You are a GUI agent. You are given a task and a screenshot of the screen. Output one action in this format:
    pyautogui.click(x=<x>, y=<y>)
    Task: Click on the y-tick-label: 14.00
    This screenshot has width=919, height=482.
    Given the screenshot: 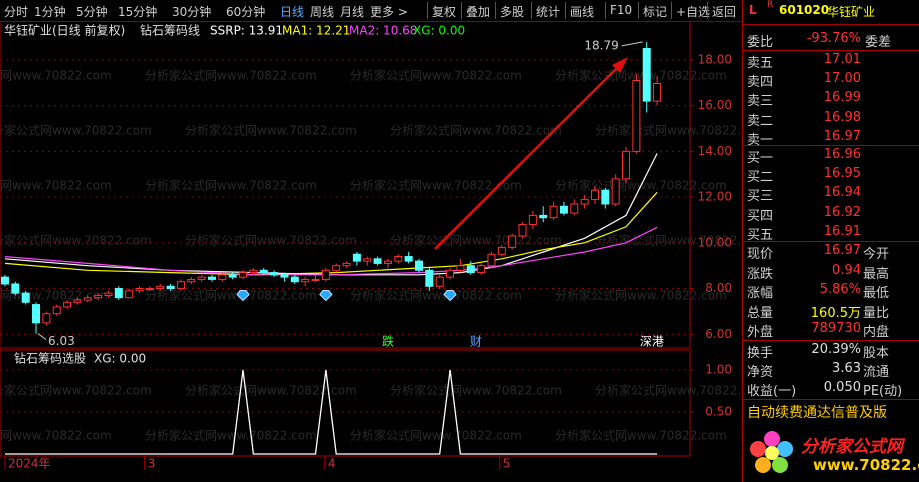 What is the action you would take?
    pyautogui.click(x=715, y=151)
    